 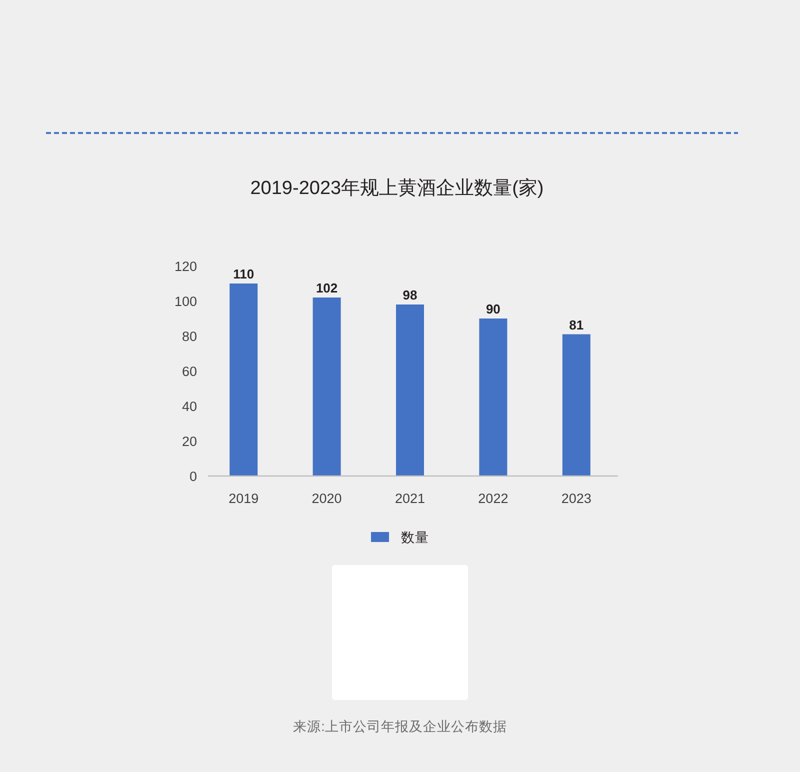 What do you see at coordinates (410, 498) in the screenshot?
I see `x-tick-label: 2021` at bounding box center [410, 498].